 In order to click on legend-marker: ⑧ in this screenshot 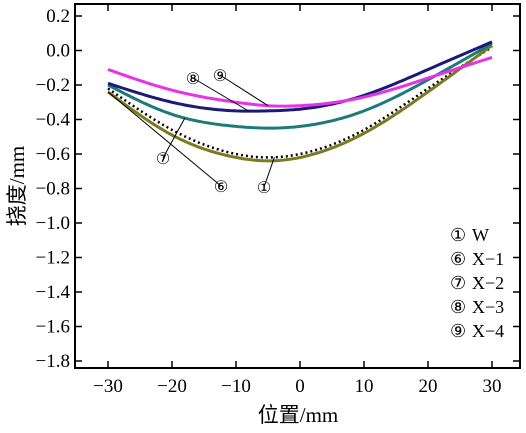, I will do `click(458, 307)`.